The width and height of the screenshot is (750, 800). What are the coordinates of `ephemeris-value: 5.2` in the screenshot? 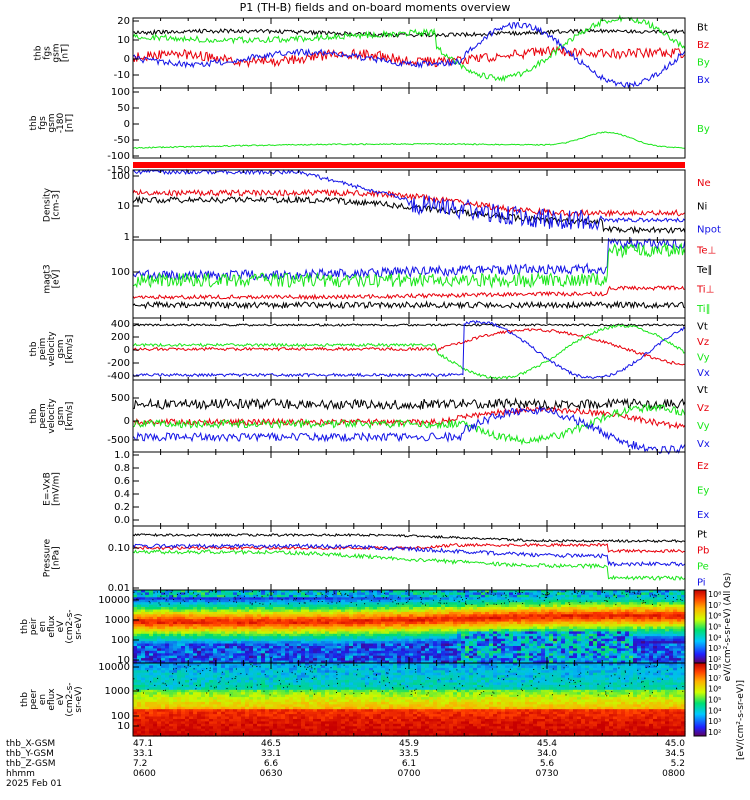 It's located at (678, 764).